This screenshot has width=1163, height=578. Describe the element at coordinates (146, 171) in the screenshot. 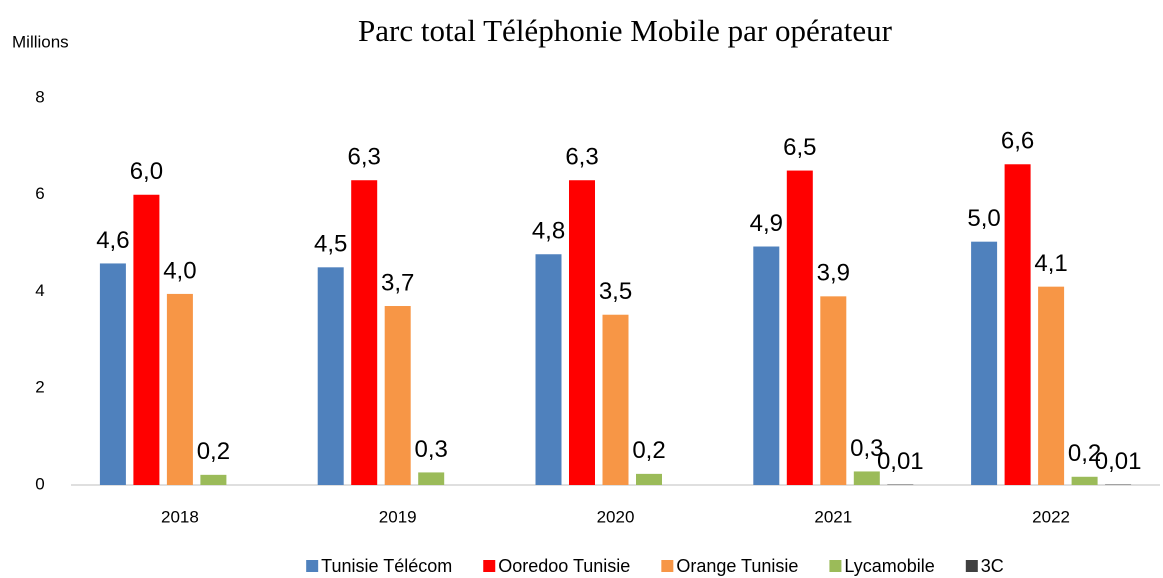

I see `data-label: 6,0` at that location.